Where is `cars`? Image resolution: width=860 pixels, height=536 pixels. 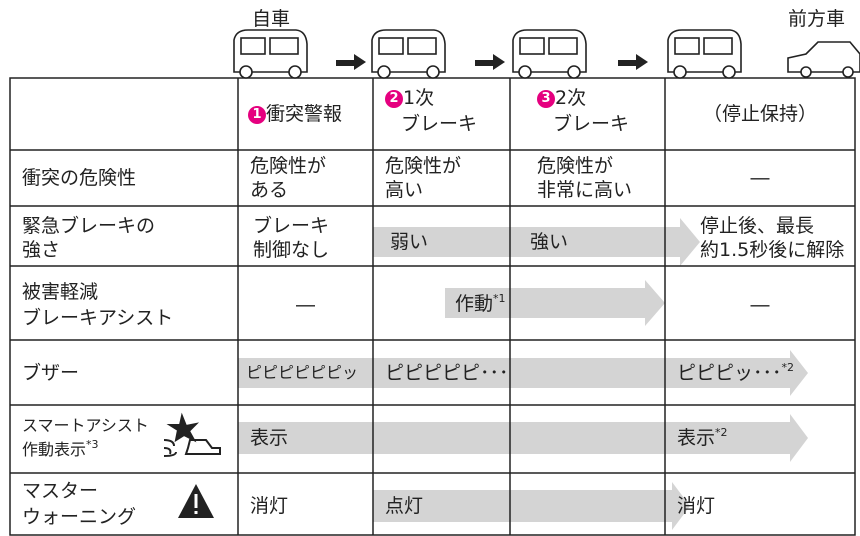
cars is located at coordinates (546, 54).